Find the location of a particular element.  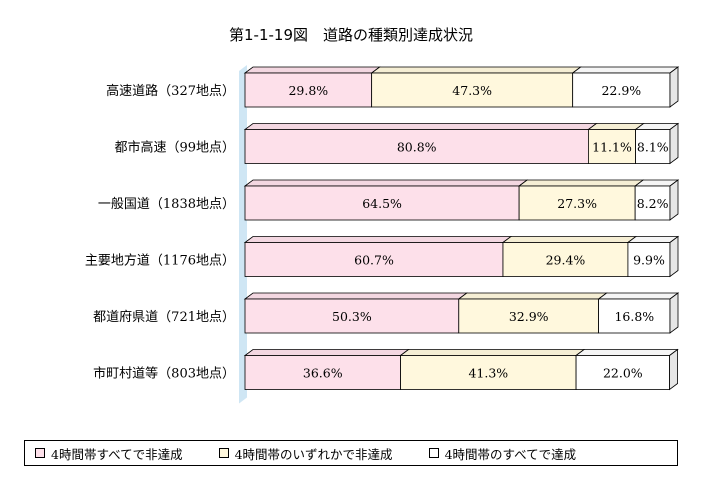

value-label: 41.3% is located at coordinates (488, 373).